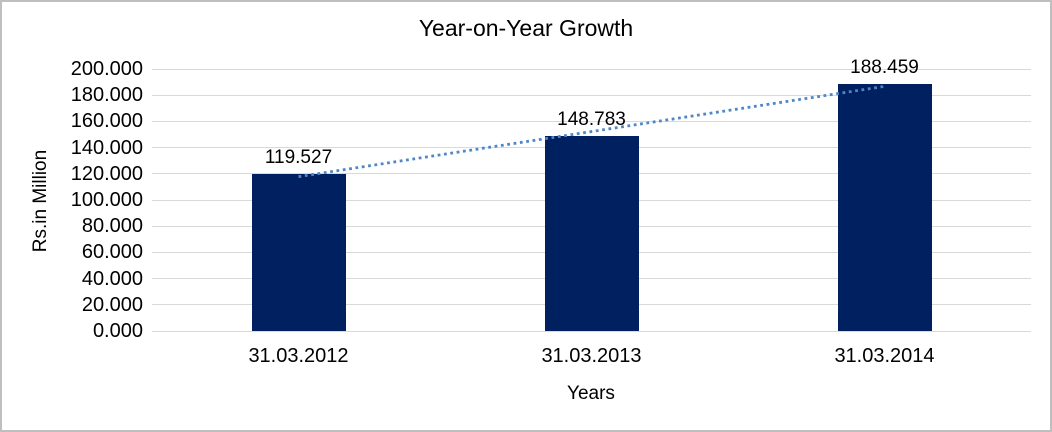 This screenshot has width=1052, height=432. I want to click on y-tick-label: 0.000, so click(117, 331).